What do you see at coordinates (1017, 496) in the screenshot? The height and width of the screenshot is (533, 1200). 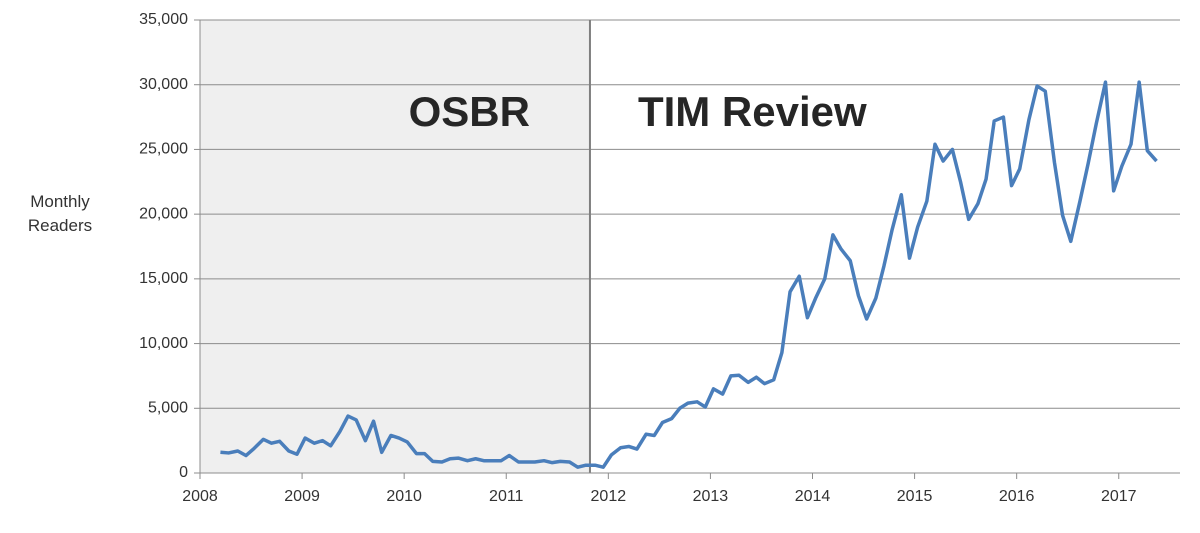 I see `x-tick-label: 2016` at bounding box center [1017, 496].